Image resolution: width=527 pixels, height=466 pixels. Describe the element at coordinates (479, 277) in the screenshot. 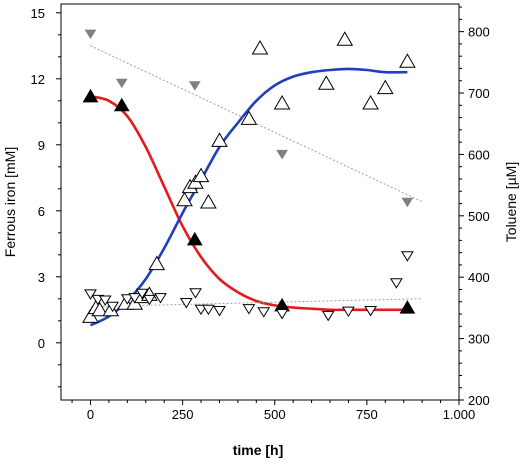

I see `y-right-tick-label: 400` at that location.